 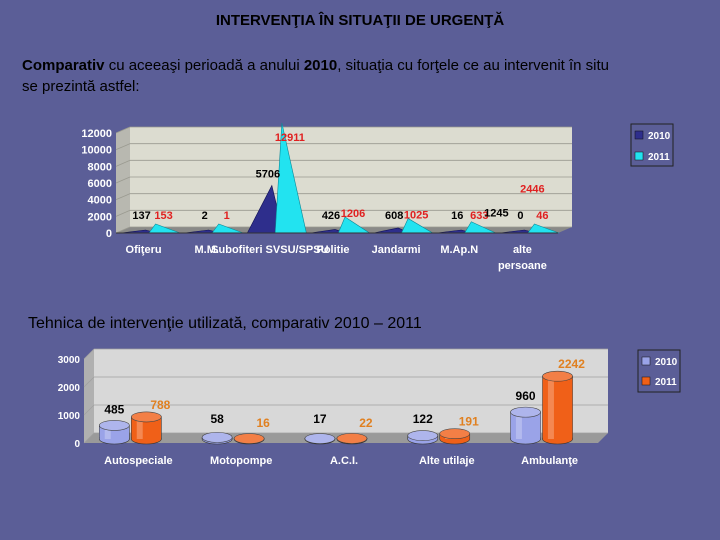 I want to click on chart2-legend-swatch-2010, so click(x=646, y=361).